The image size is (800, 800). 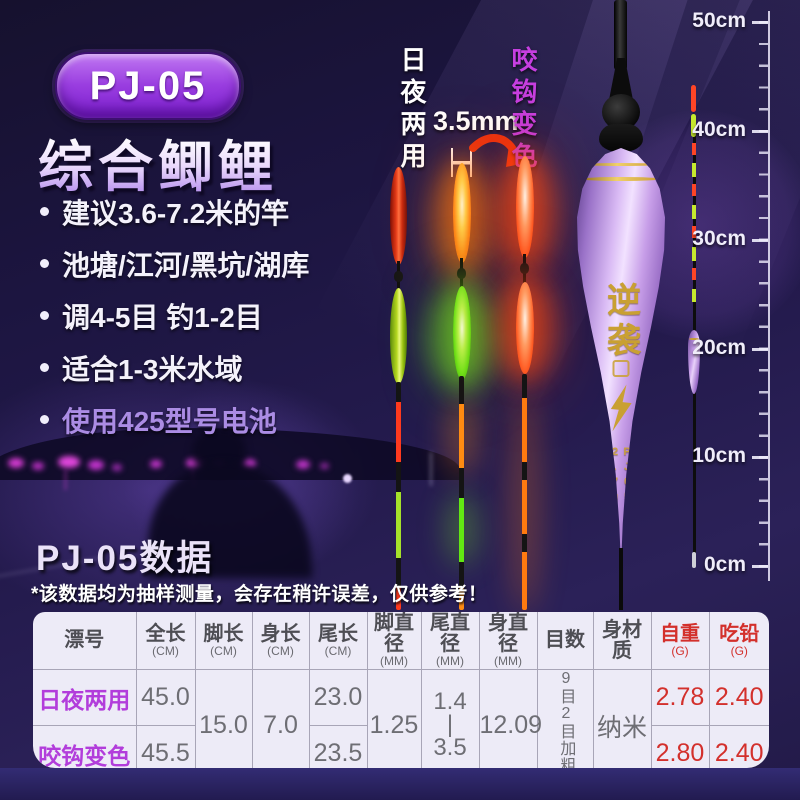 I want to click on value-cell: 45.0, so click(x=166, y=698).